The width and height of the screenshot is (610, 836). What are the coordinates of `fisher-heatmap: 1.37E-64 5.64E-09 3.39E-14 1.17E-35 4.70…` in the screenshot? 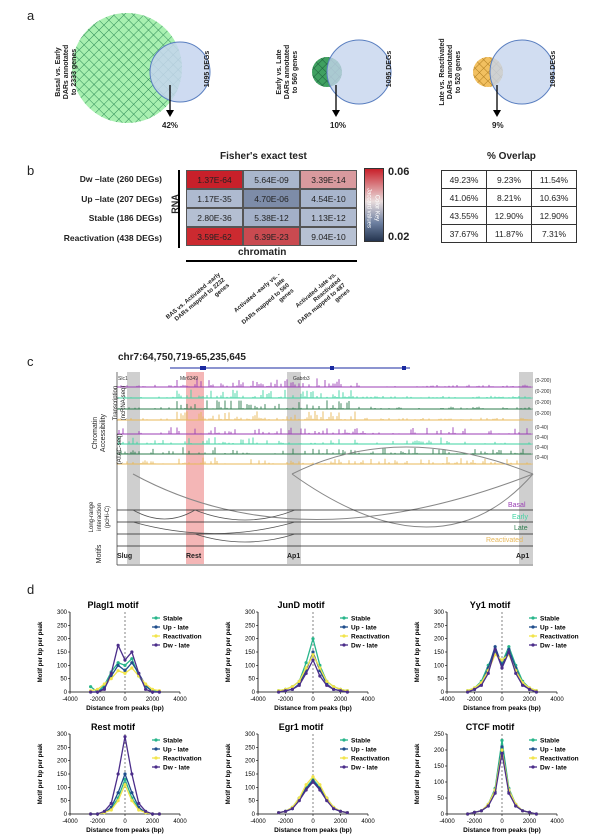 It's located at (271, 208).